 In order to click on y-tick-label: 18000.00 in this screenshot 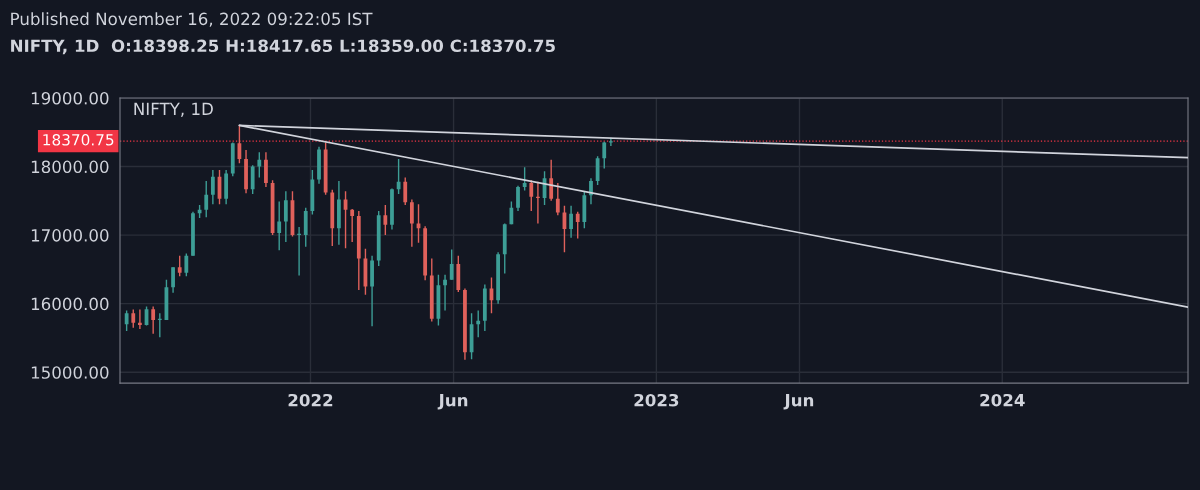, I will do `click(70, 167)`.